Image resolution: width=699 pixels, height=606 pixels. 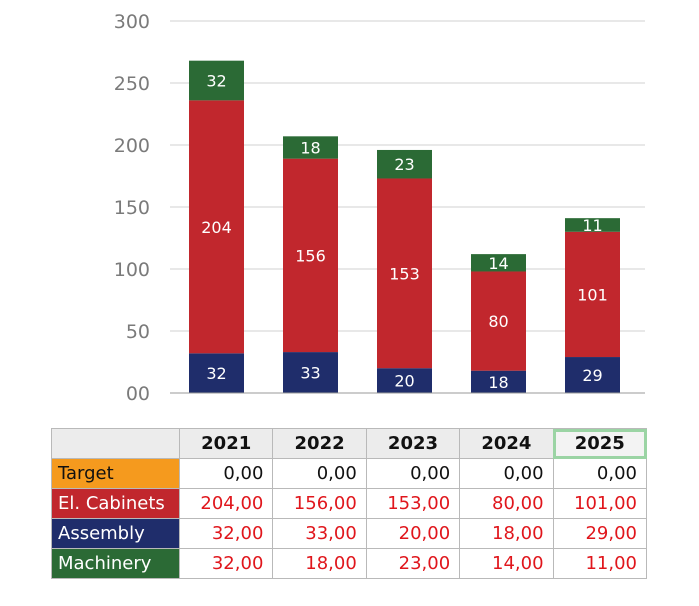 I want to click on table-row: Machinery 32,00 18,00 23,00 14,00 11,00, so click(x=349, y=563).